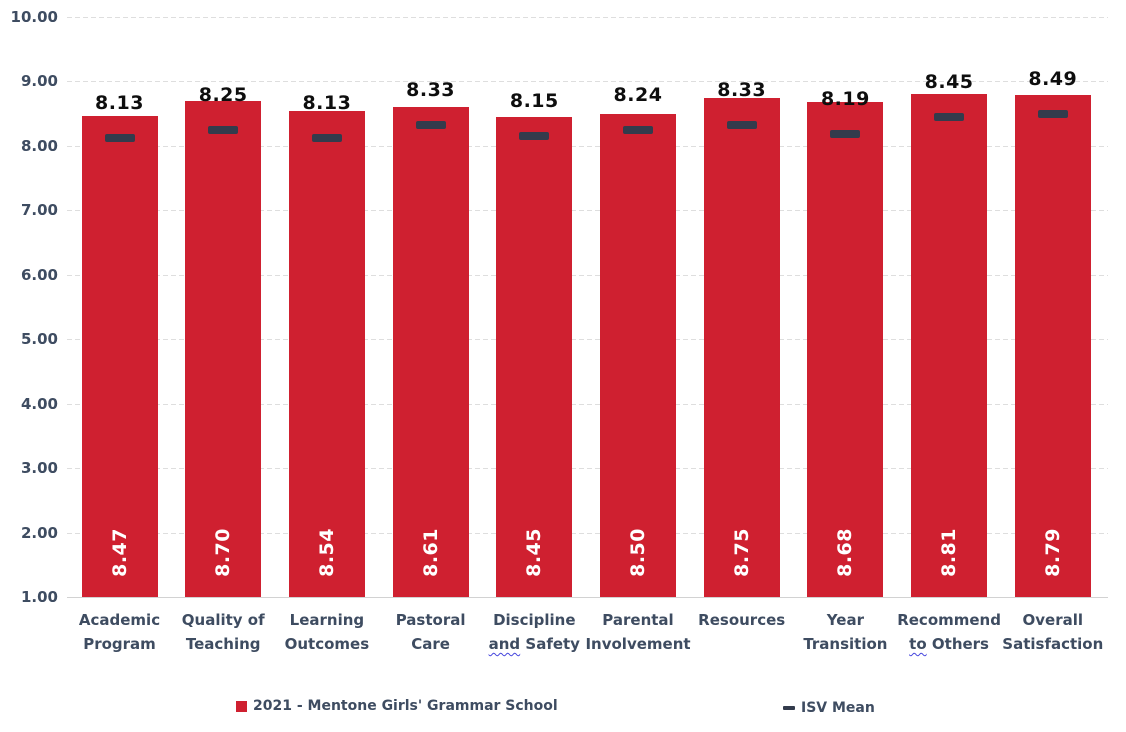 This screenshot has width=1126, height=732. Describe the element at coordinates (327, 632) in the screenshot. I see `category-label: Learning Outcomes` at that location.